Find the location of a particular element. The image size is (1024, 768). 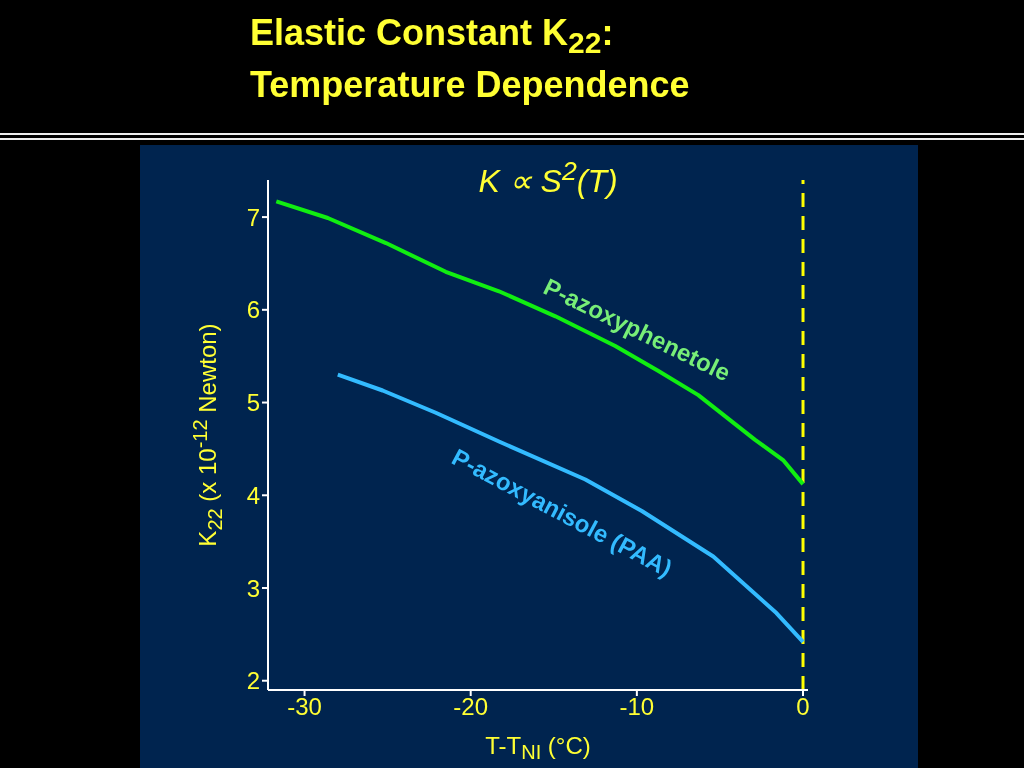

y-tick-label: 6 is located at coordinates (253, 310).